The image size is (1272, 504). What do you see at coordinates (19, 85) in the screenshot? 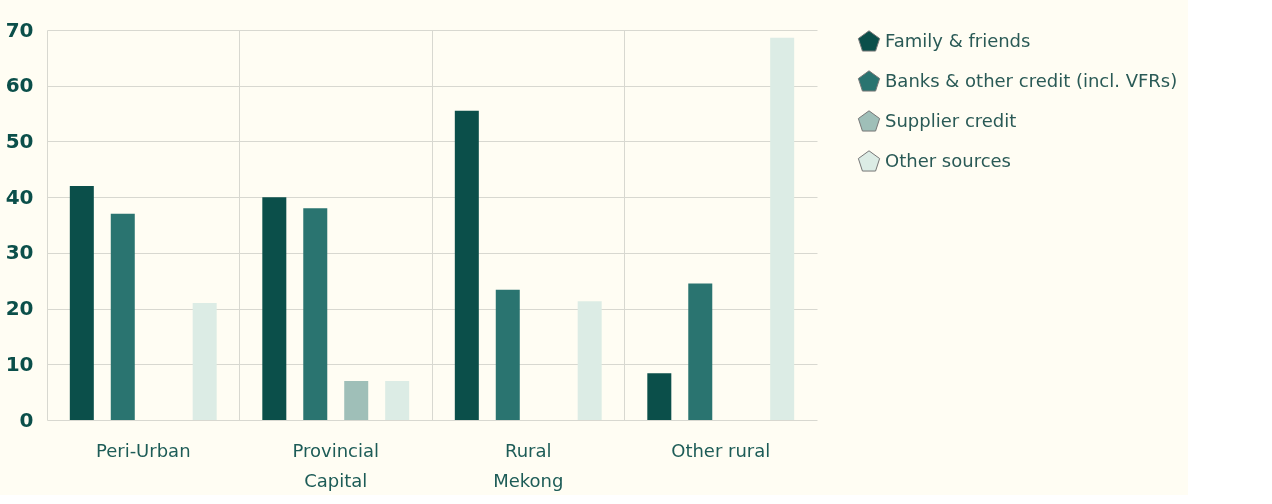
I see `y-tick-label: 60` at bounding box center [19, 85].